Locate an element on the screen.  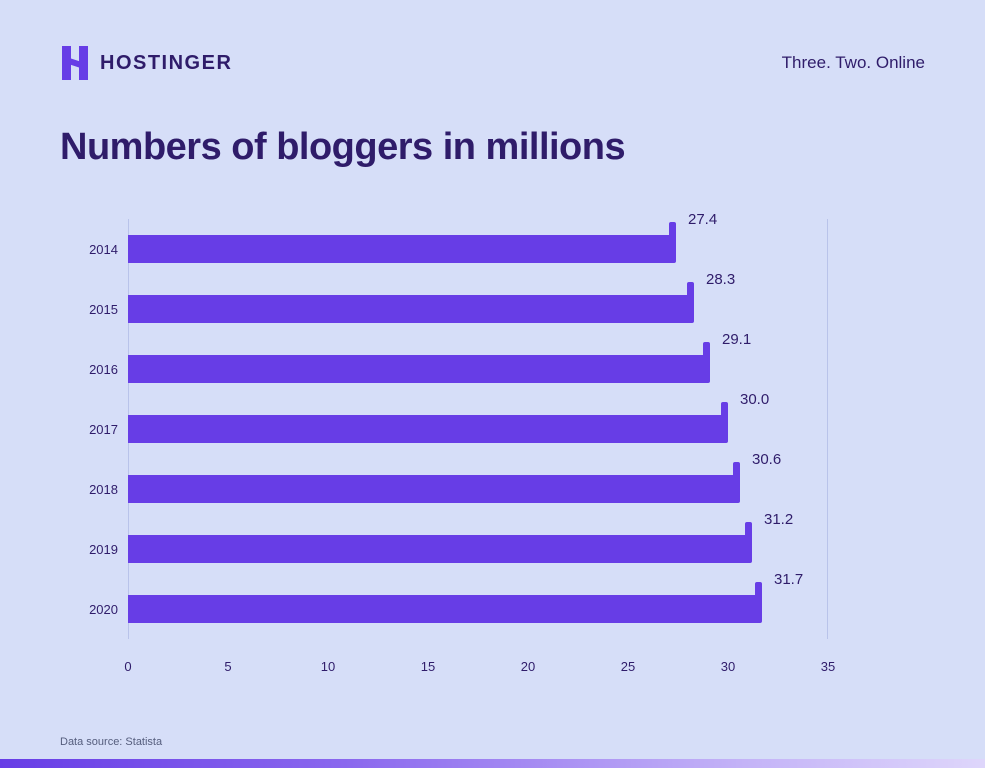
x-axis-spacer is located at coordinates (94, 668).